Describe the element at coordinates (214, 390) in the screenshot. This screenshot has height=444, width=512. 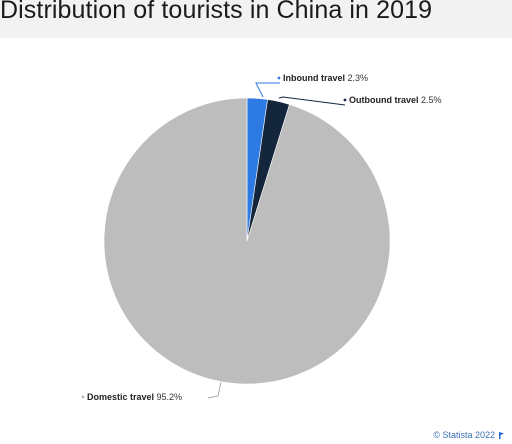
I see `leader-line-domestic-travel` at that location.